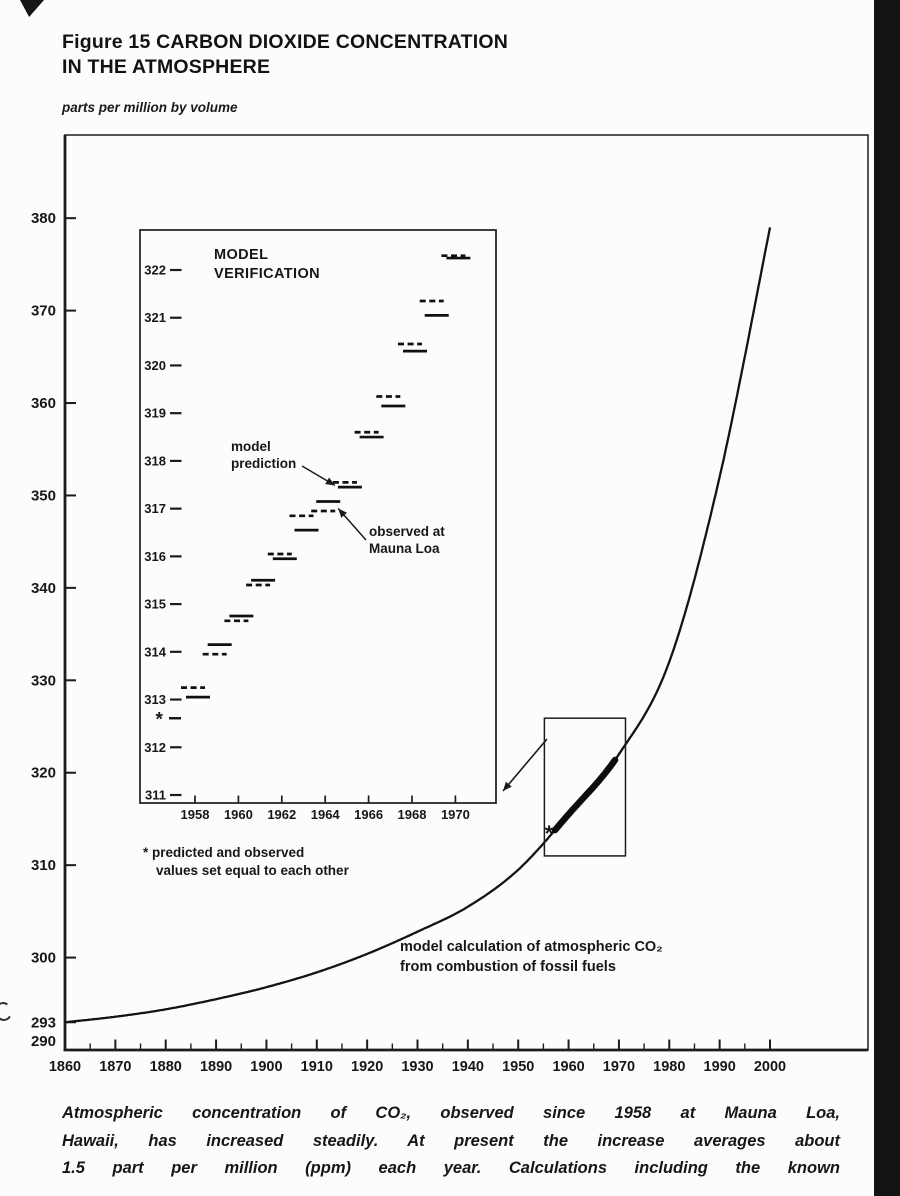  Describe the element at coordinates (367, 1067) in the screenshot. I see `svg-text: 1920` at that location.